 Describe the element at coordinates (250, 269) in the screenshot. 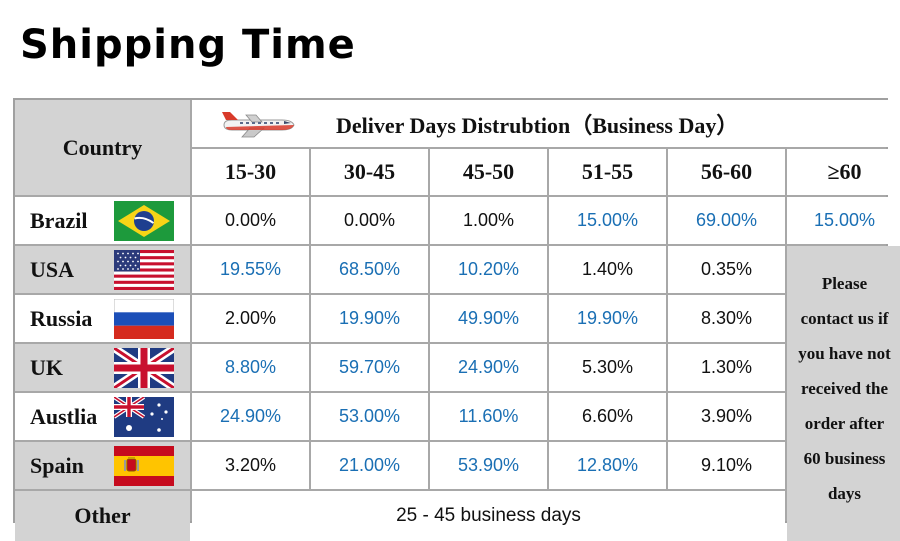

I see `table-cell: 19.55%` at that location.